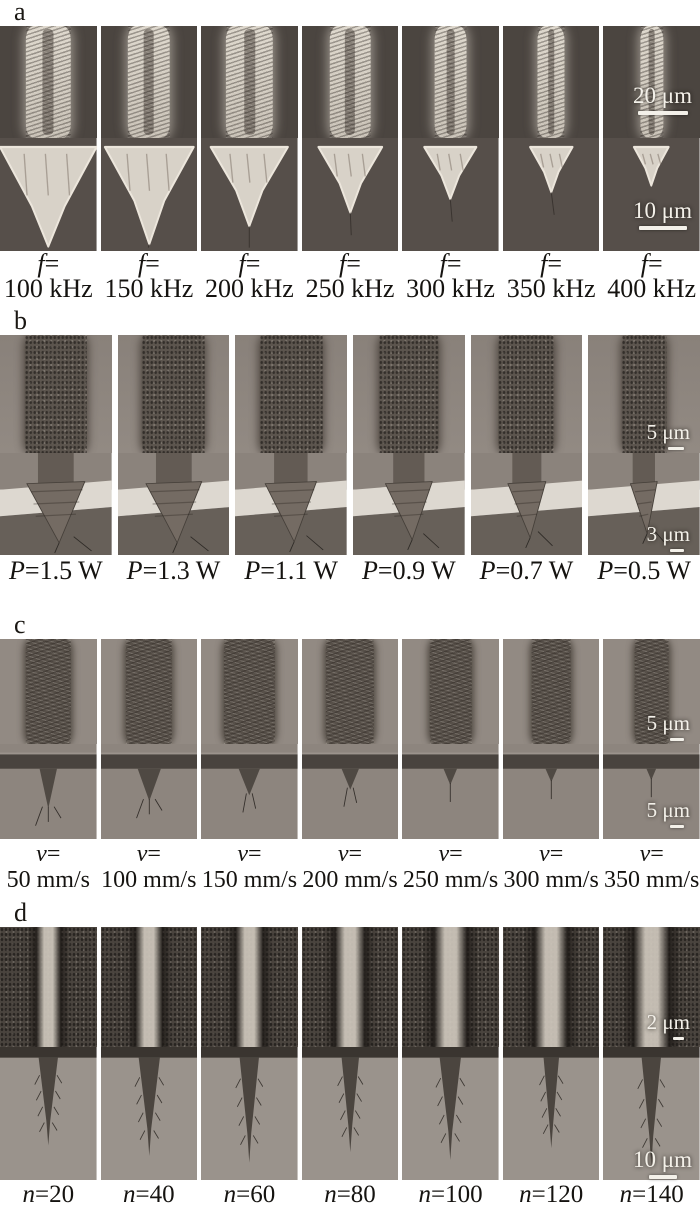 The image size is (700, 1216). Describe the element at coordinates (350, 289) in the screenshot. I see `param-label-line2: 250 kHz` at that location.